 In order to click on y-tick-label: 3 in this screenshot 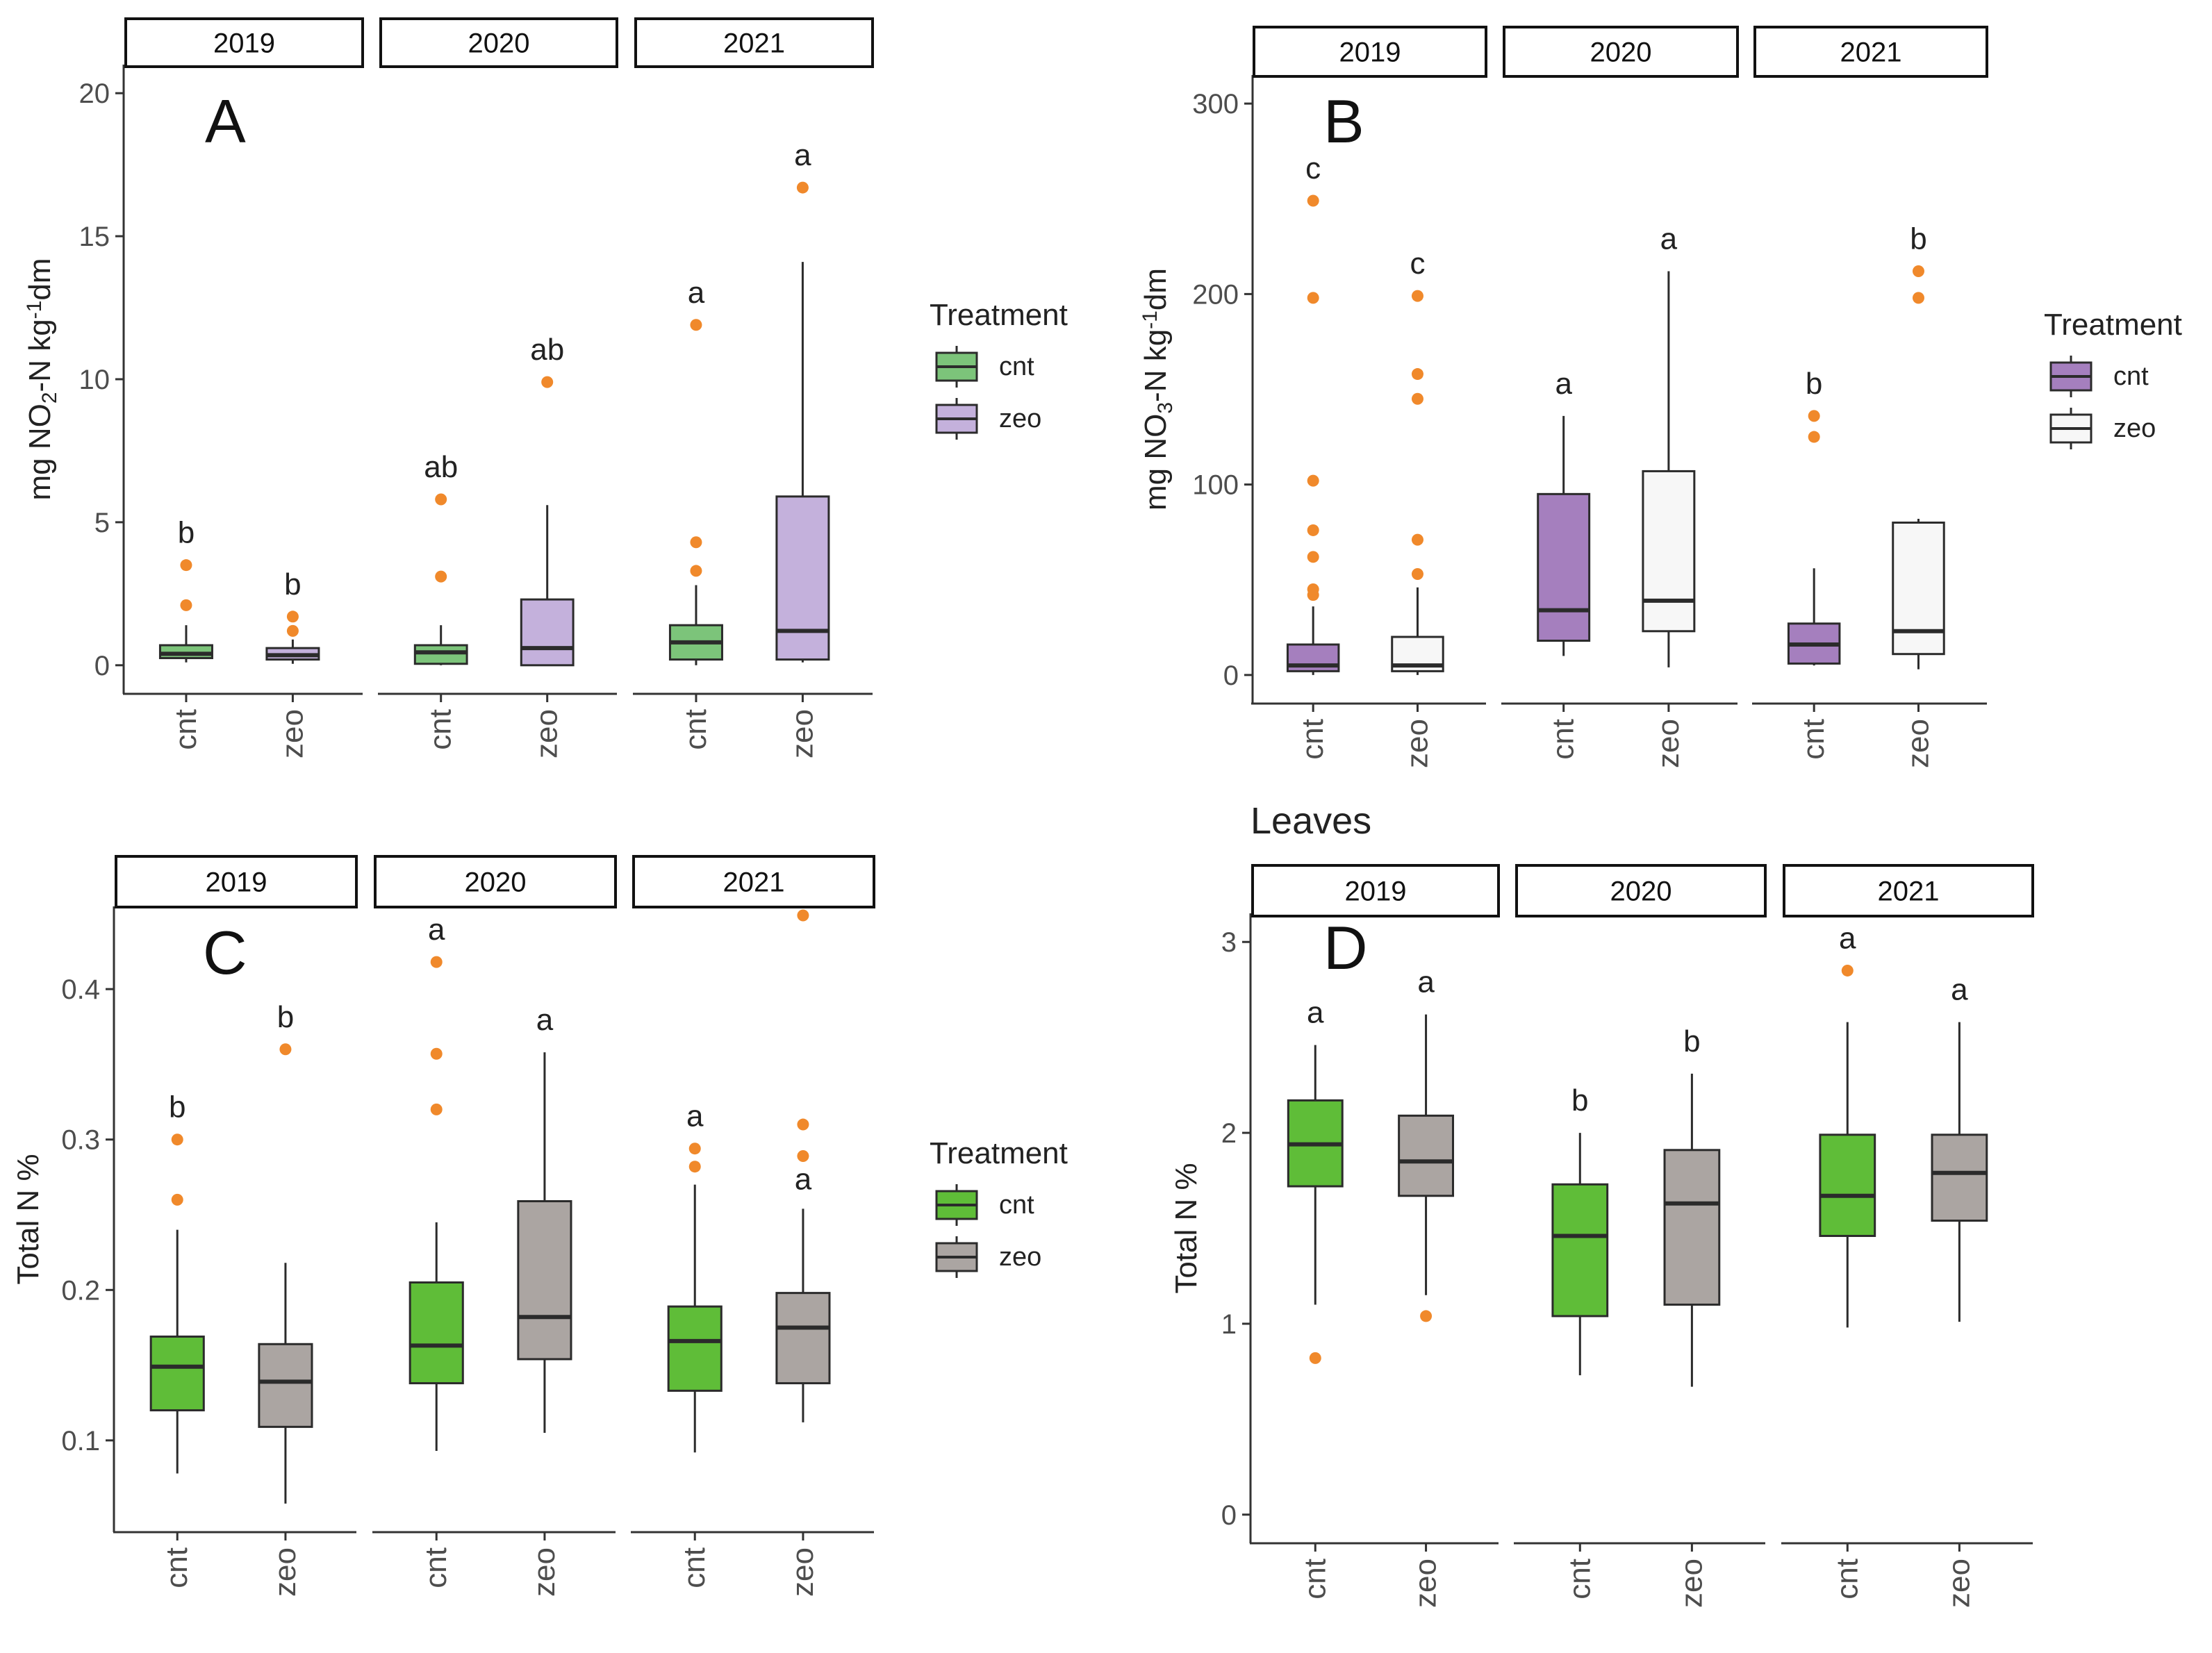, I will do `click(1229, 942)`.